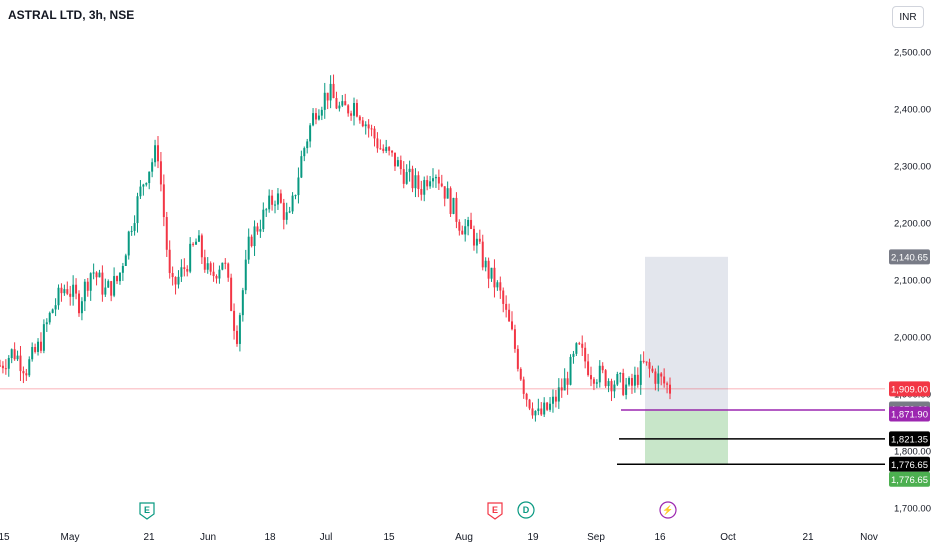 Image resolution: width=932 pixels, height=550 pixels. What do you see at coordinates (70, 537) in the screenshot?
I see `x-tick-label: May` at bounding box center [70, 537].